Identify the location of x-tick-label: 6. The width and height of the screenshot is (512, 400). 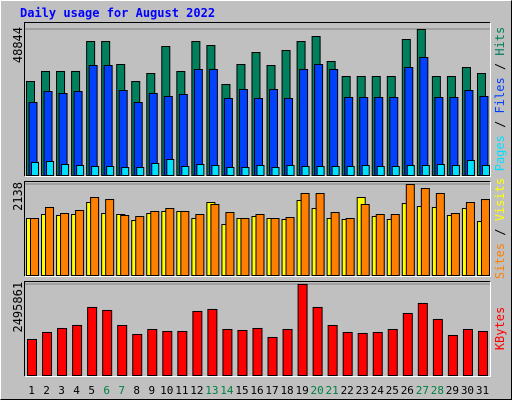
(106, 390).